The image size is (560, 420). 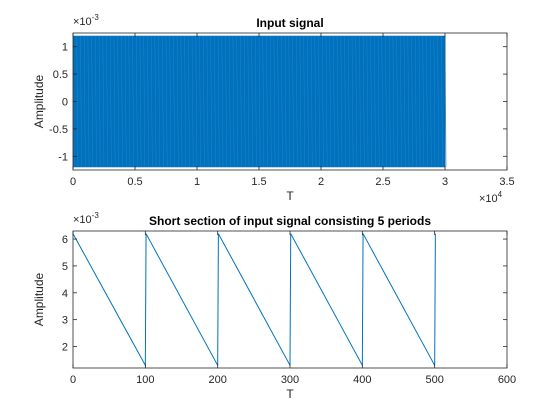 I want to click on x-exponent-base: ×10, so click(x=488, y=199).